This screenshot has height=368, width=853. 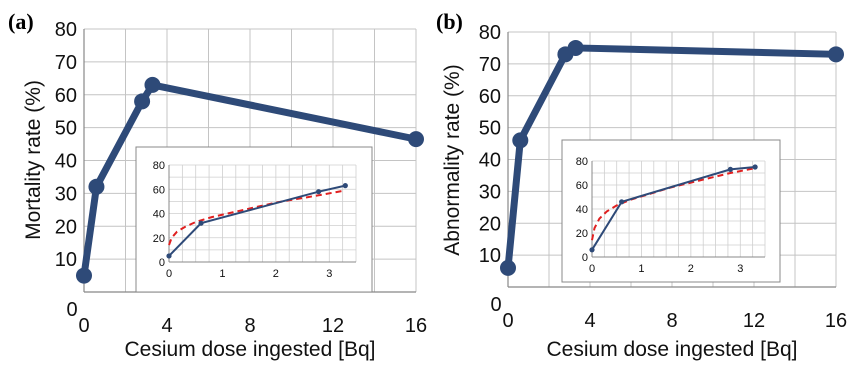 I want to click on panel-label-b: (b), so click(x=449, y=21).